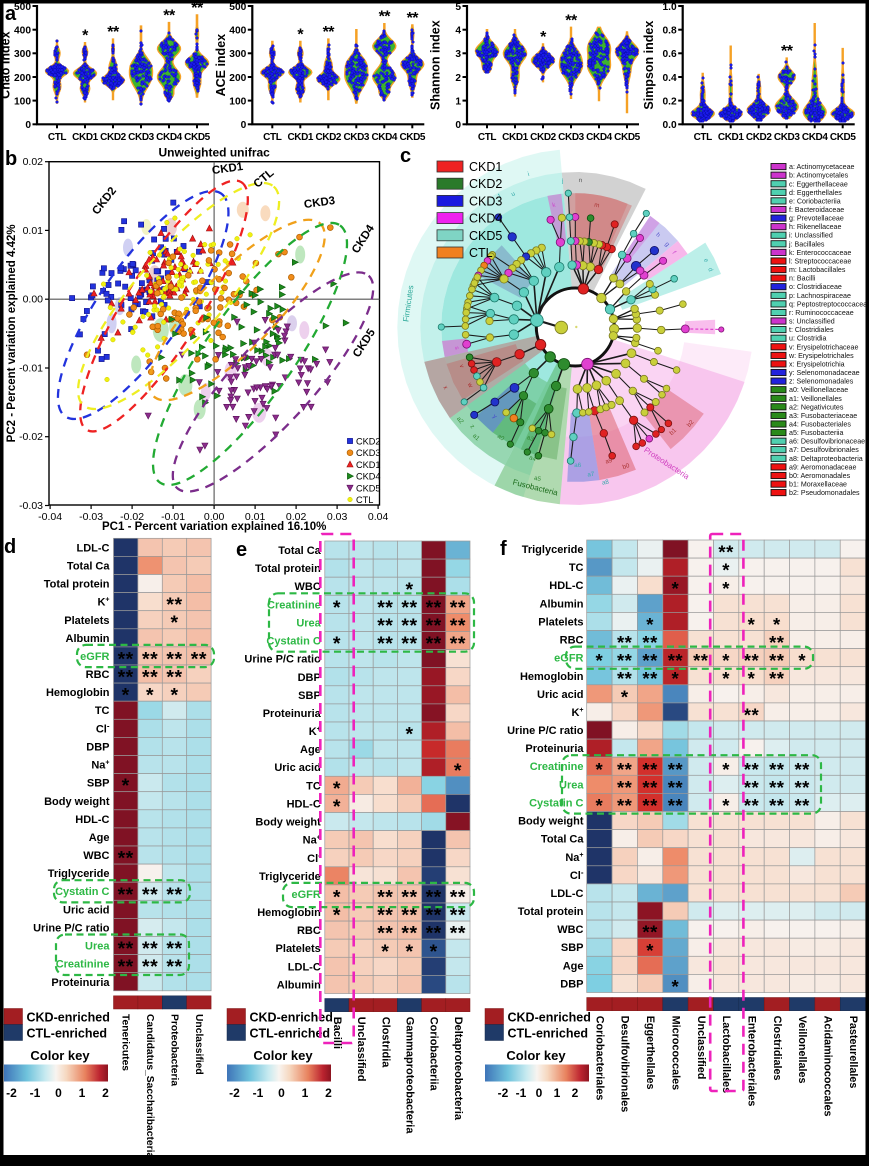  I want to click on svg-text: Body weight, so click(288, 823).